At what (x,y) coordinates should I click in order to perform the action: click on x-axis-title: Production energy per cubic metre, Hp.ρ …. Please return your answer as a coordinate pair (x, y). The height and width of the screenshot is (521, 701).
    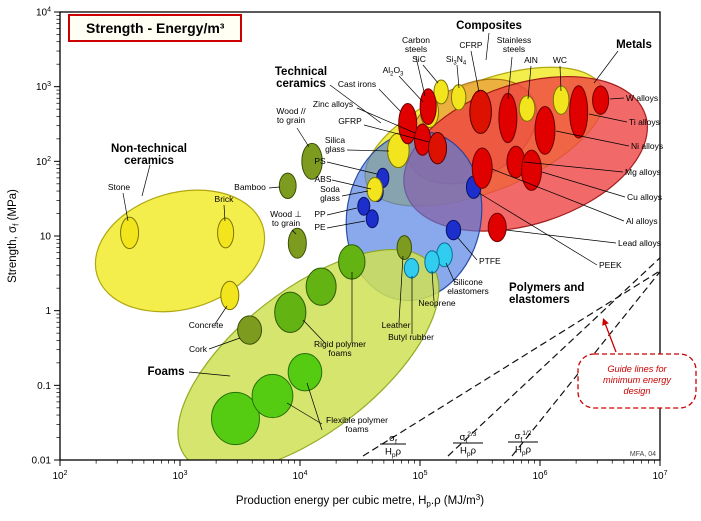
    Looking at the image, I should click on (360, 501).